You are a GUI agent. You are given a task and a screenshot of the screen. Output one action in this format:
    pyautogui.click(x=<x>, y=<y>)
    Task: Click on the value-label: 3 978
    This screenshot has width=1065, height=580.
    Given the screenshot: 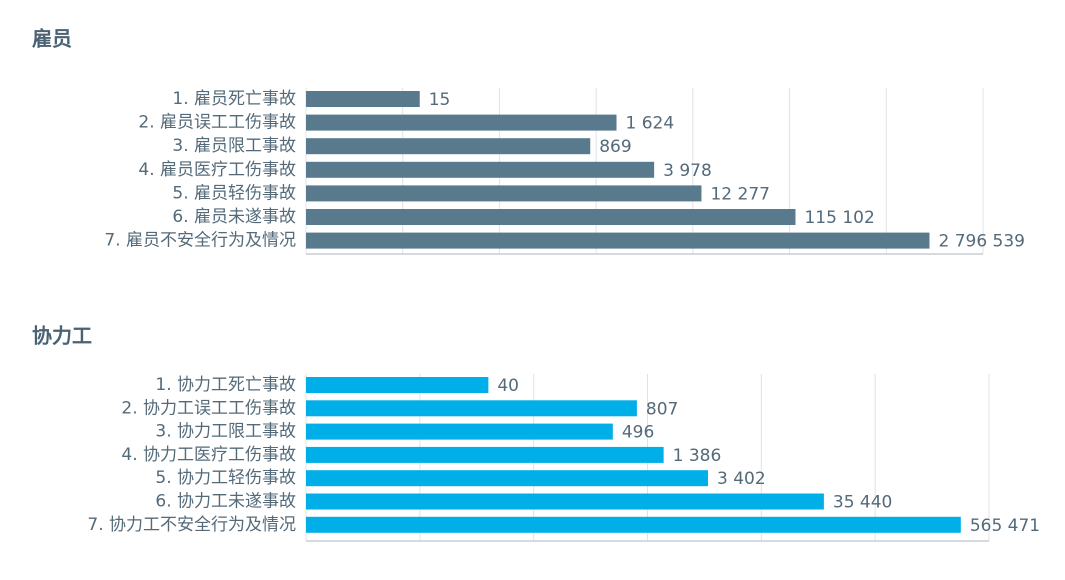 What is the action you would take?
    pyautogui.click(x=687, y=171)
    